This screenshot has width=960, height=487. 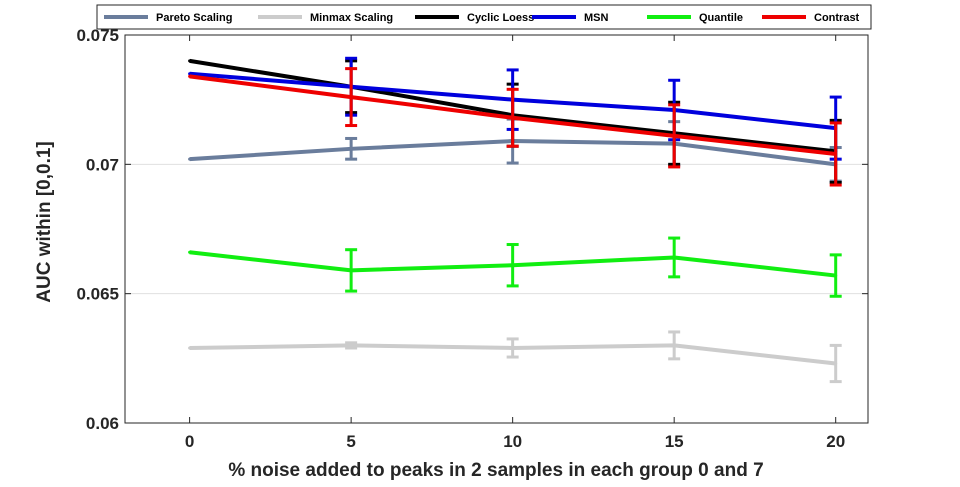 I want to click on legend-label: Minmax Scaling, so click(x=351, y=18).